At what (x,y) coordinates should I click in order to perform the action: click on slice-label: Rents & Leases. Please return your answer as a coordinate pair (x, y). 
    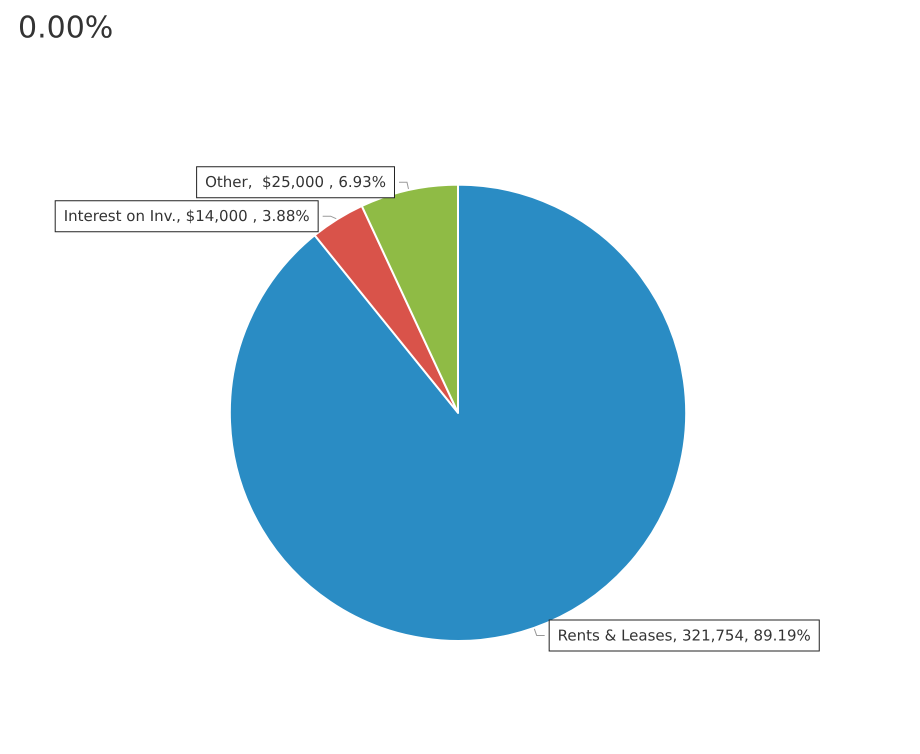
    Looking at the image, I should click on (615, 635).